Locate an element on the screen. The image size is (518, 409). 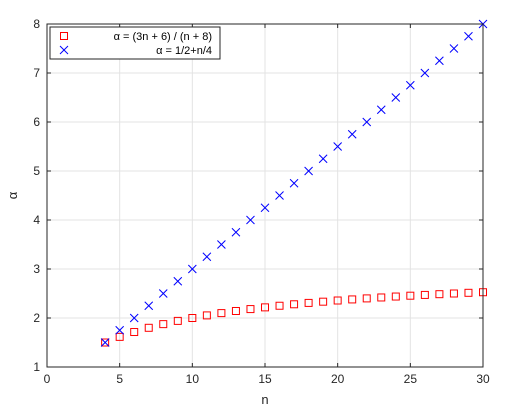
x-axis-label: n is located at coordinates (264, 399).